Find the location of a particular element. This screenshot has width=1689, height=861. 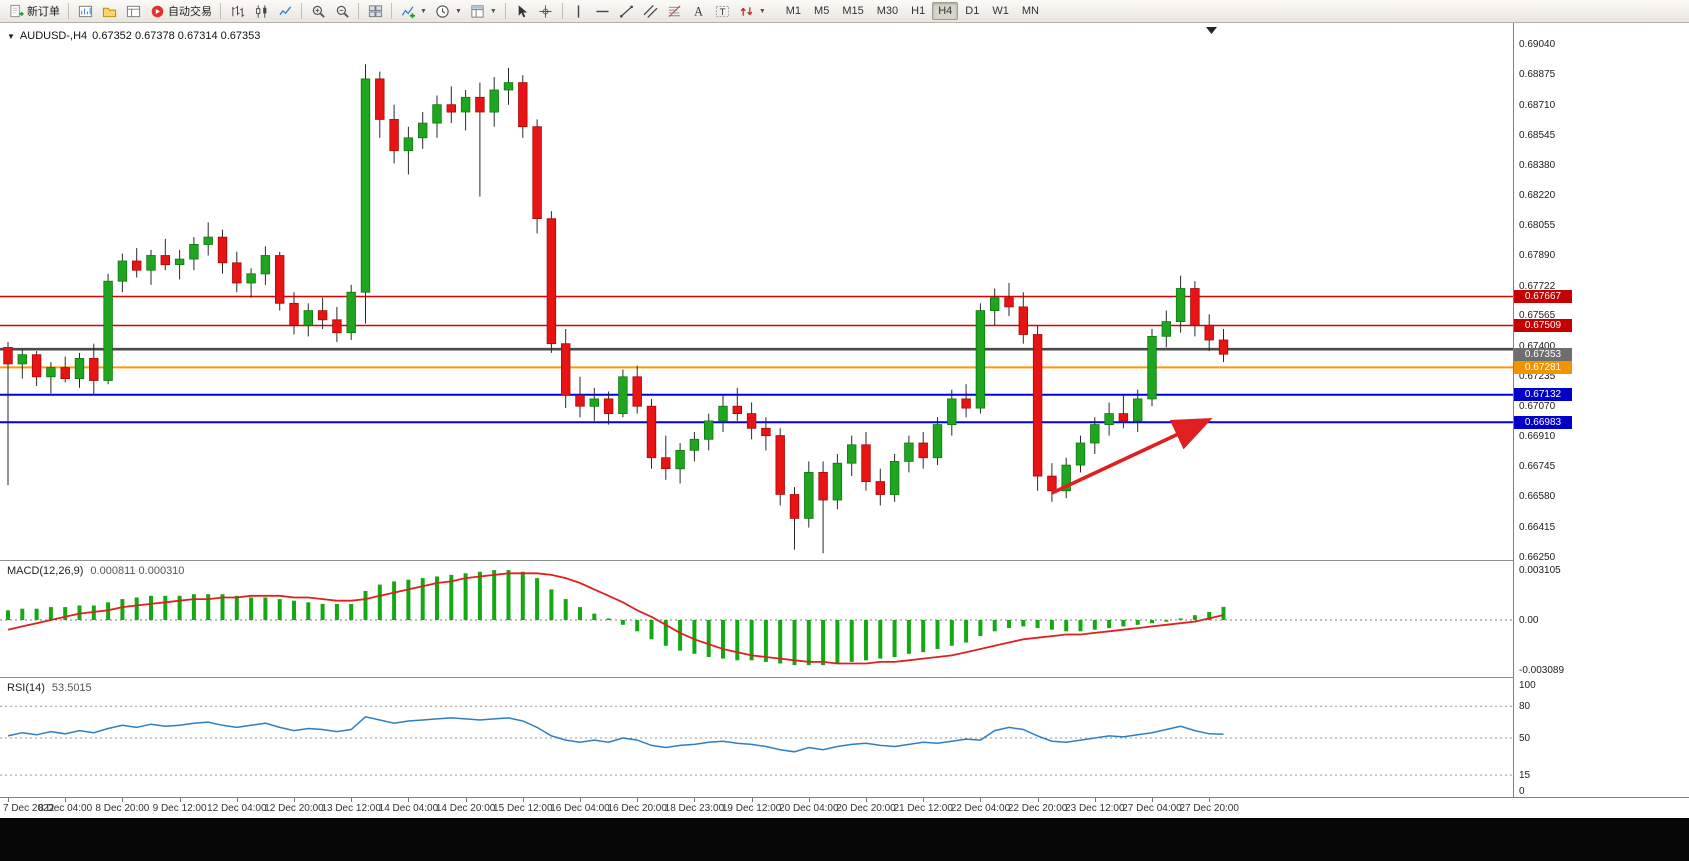

timeframe-button-mn: MN is located at coordinates (1030, 11).